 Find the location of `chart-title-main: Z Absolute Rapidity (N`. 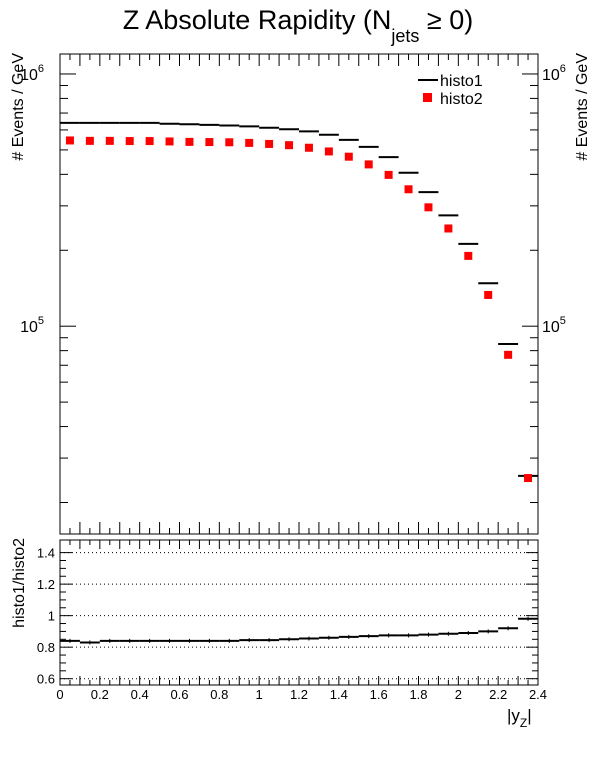

chart-title-main: Z Absolute Rapidity (N is located at coordinates (257, 20).